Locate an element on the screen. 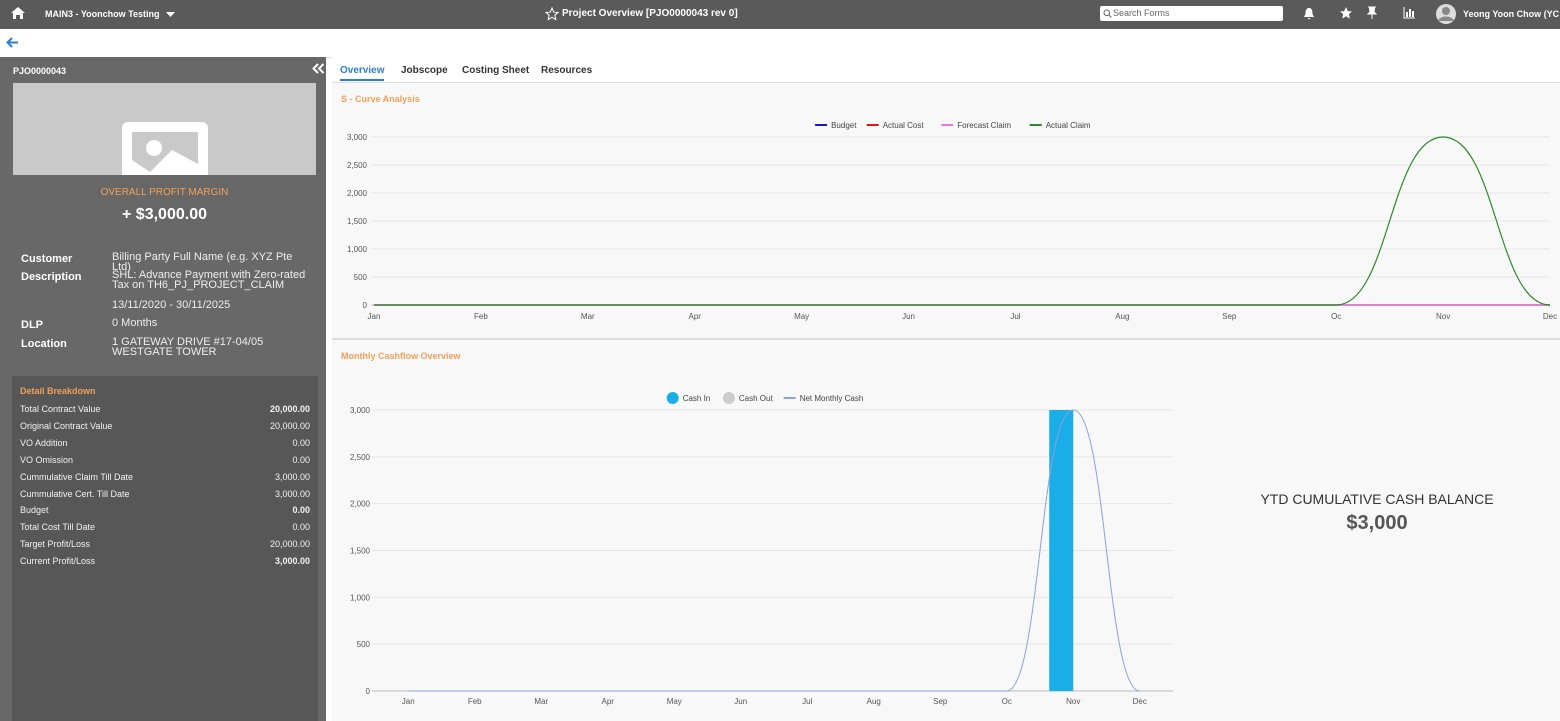  legend-label: Cash In is located at coordinates (697, 398).